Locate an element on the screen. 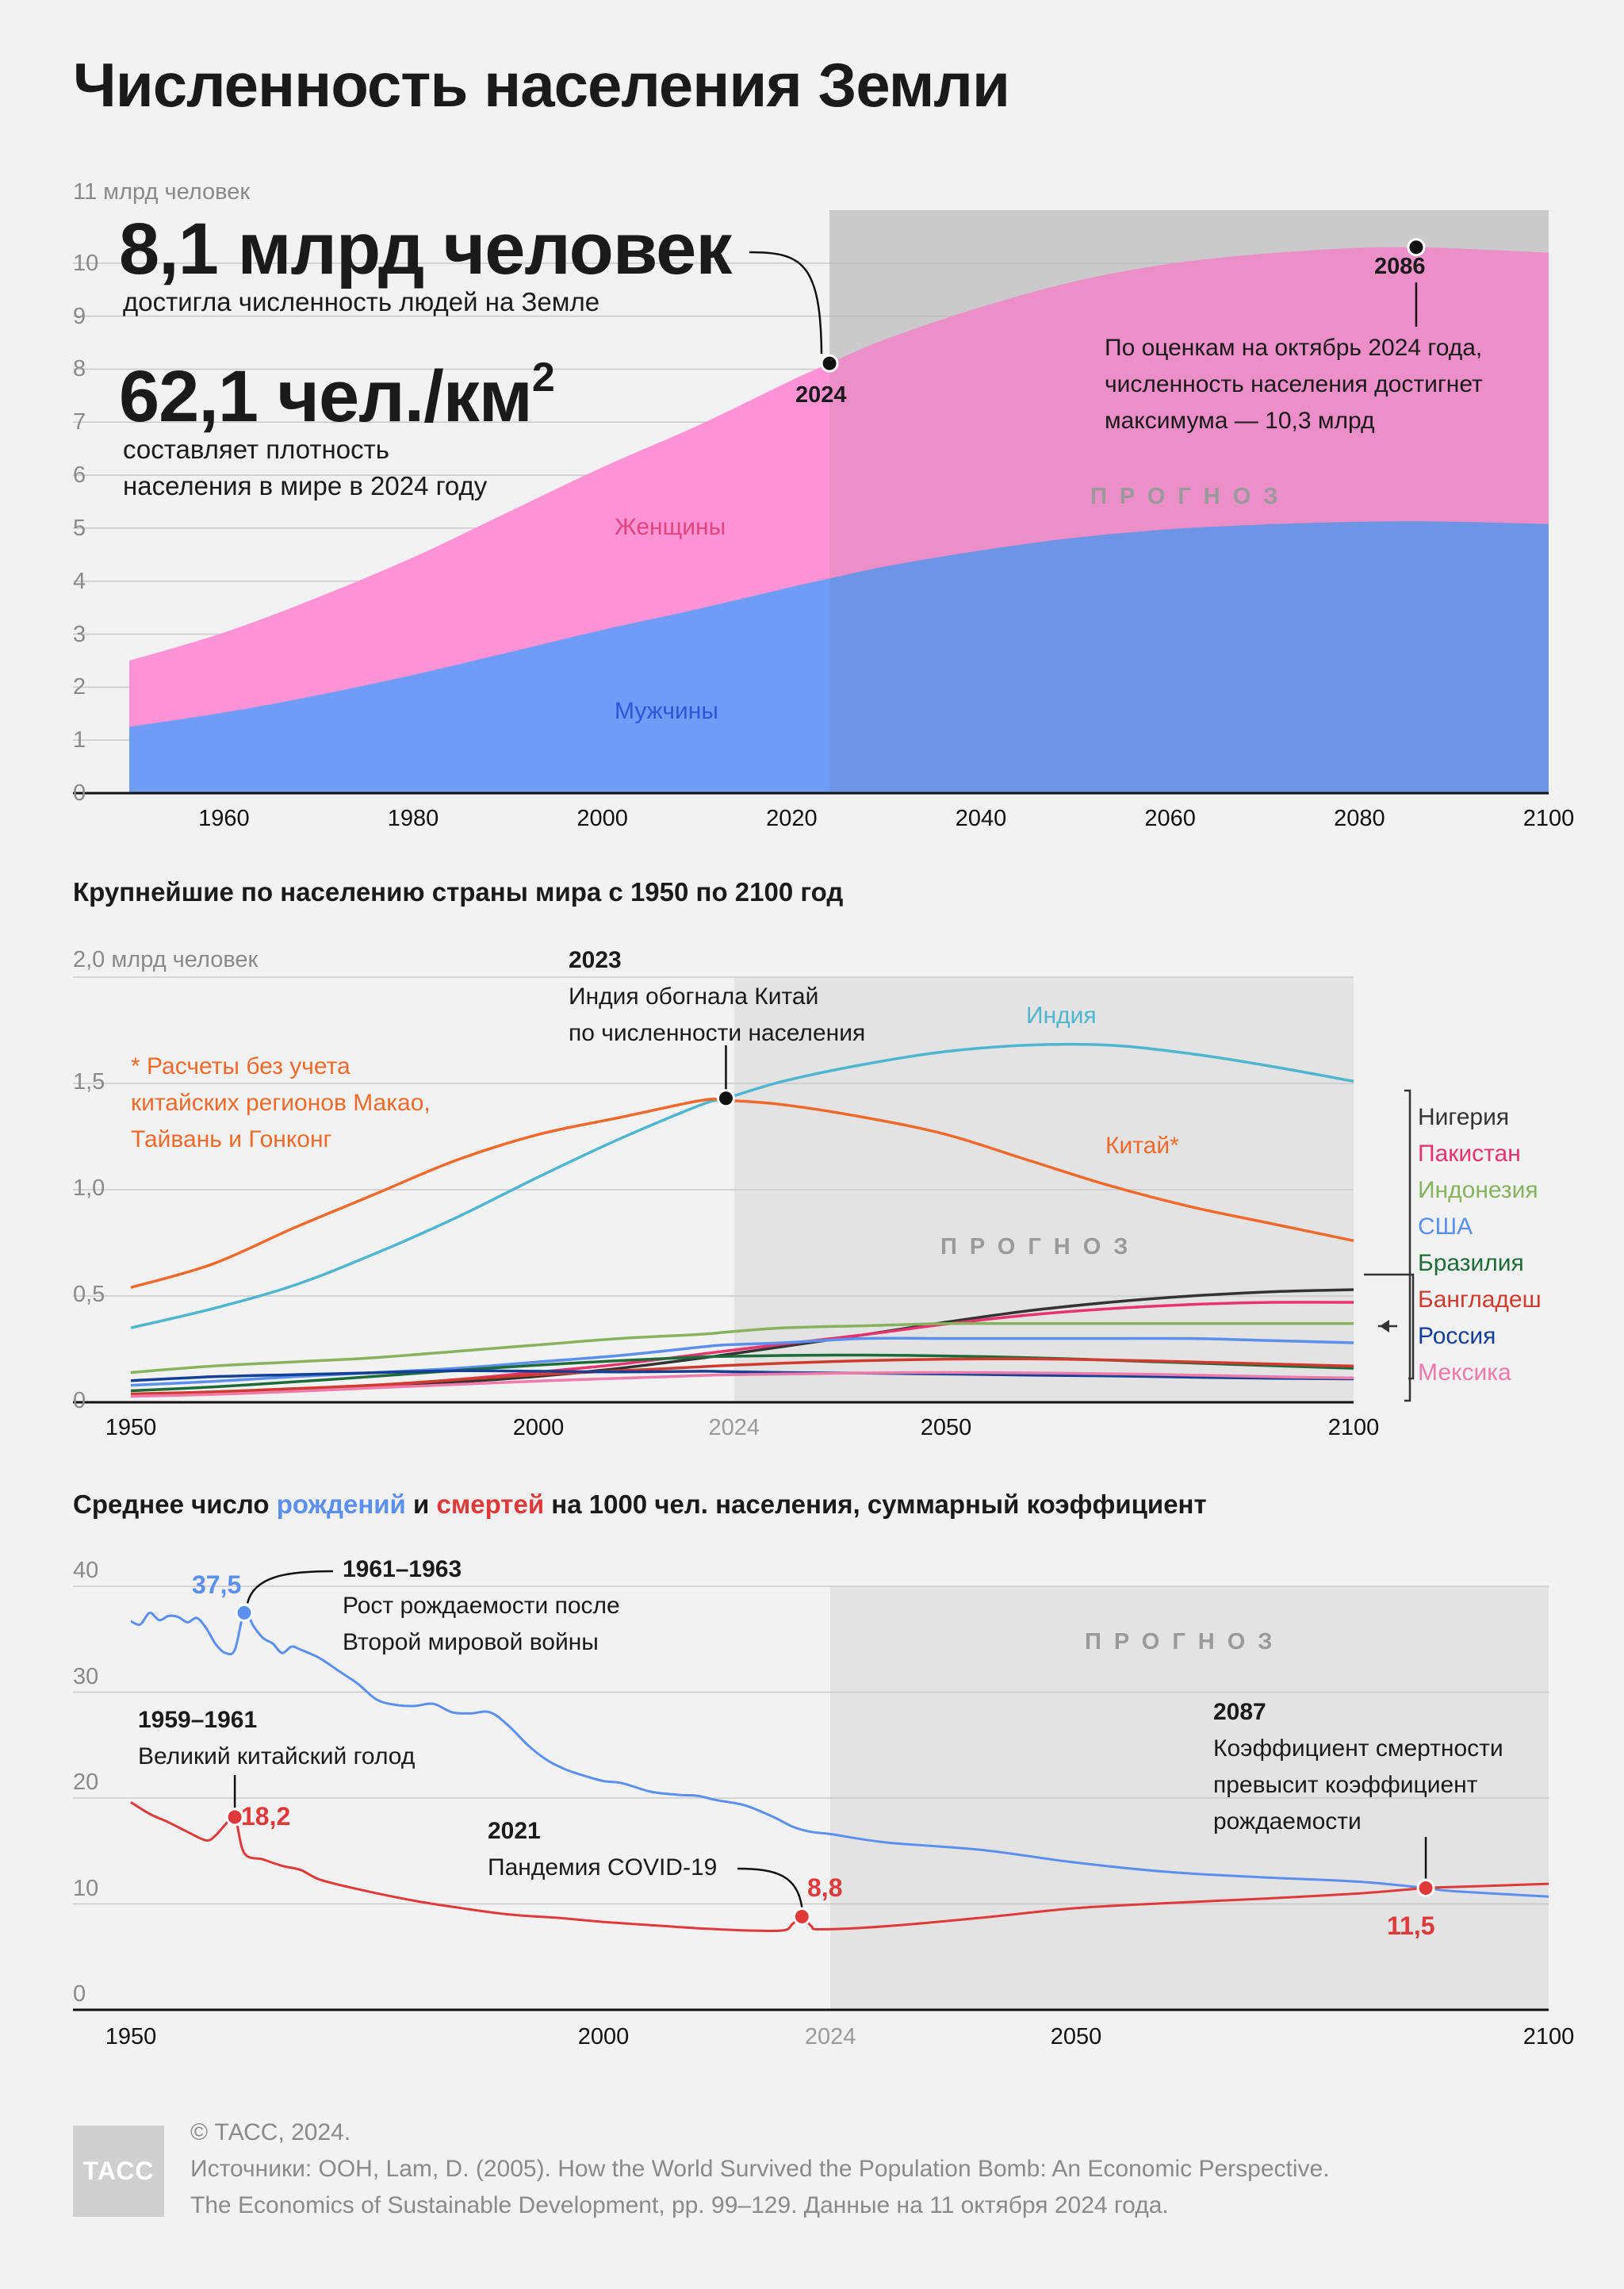  big-stat-population: 8,1 млрд человек is located at coordinates (425, 249).